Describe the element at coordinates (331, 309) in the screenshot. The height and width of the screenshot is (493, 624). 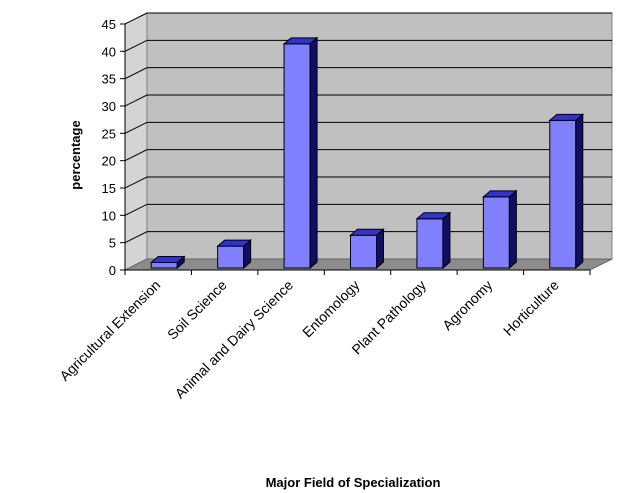
I see `x-tick-label: Entomology` at that location.